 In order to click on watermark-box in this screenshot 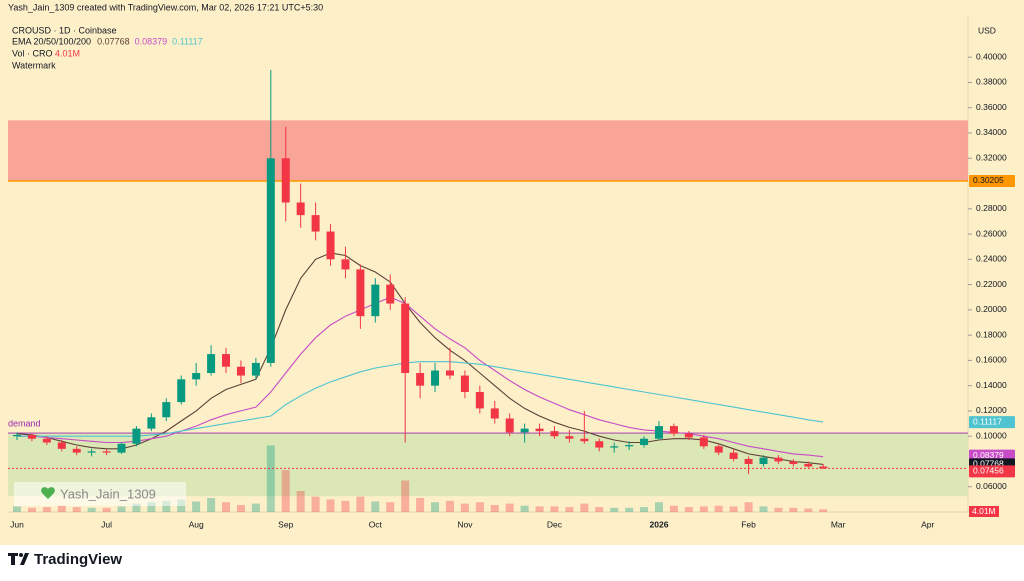, I will do `click(100, 494)`.